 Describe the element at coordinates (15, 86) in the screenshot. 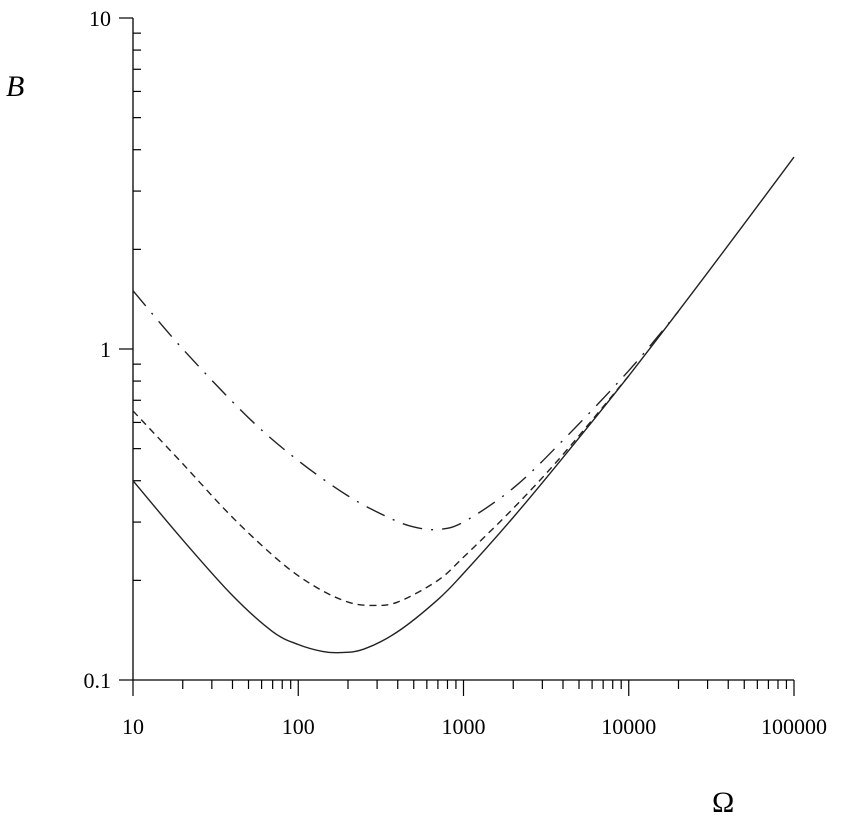

I see `y-axis-title: B` at that location.